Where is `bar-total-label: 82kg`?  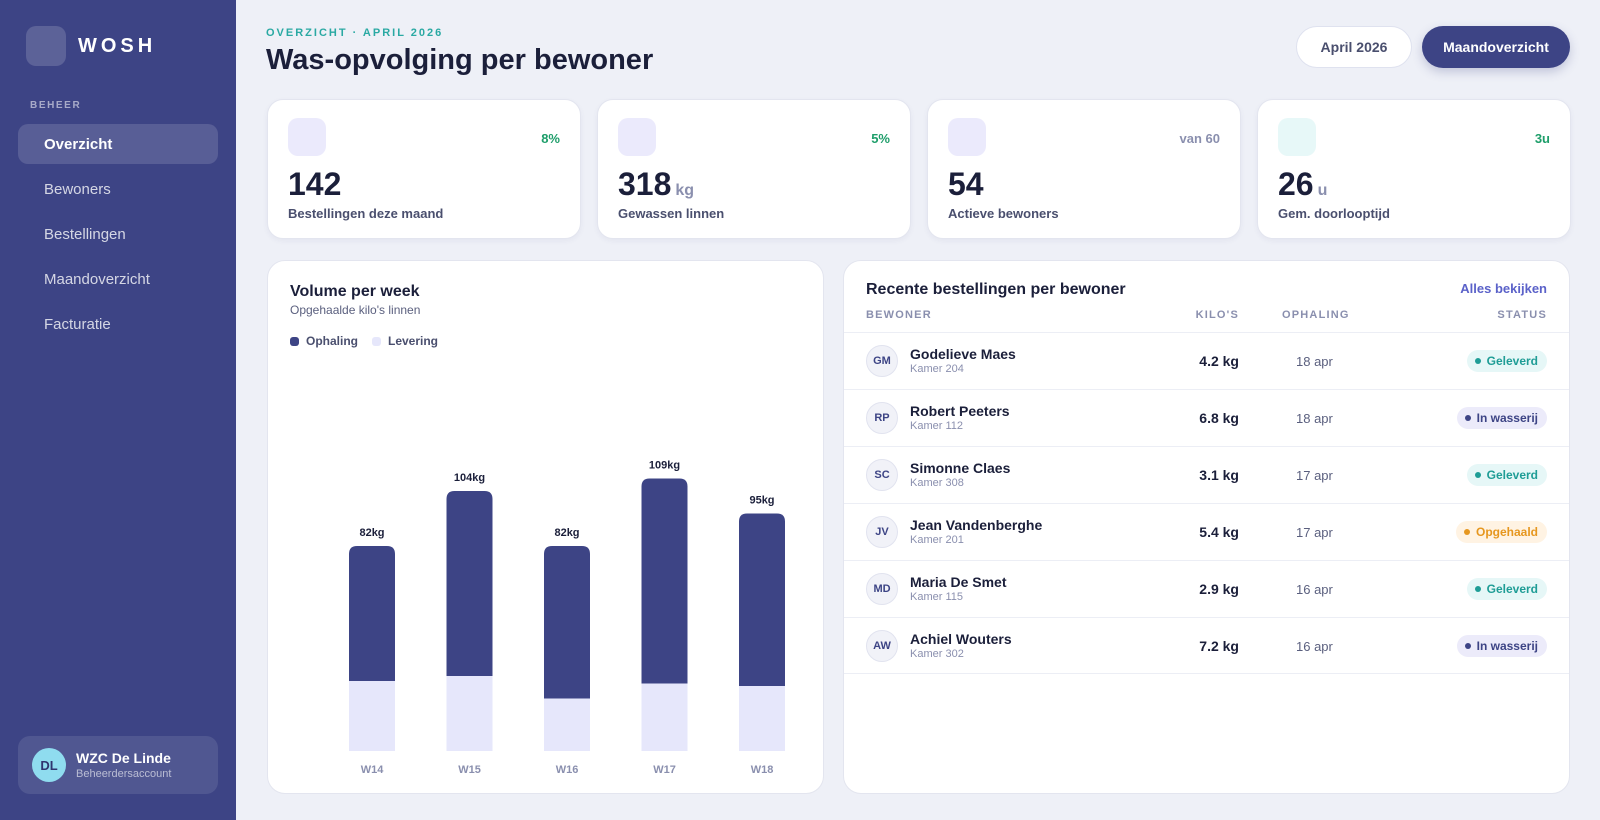
bar-total-label: 82kg is located at coordinates (566, 533).